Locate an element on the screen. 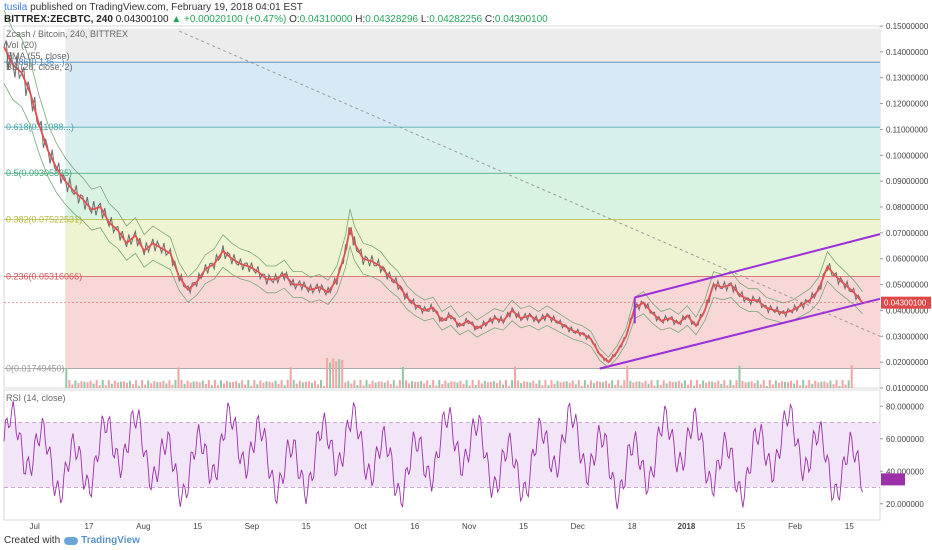 The width and height of the screenshot is (932, 550). fib-level-label: 0.786(0.136...) is located at coordinates (35, 62).